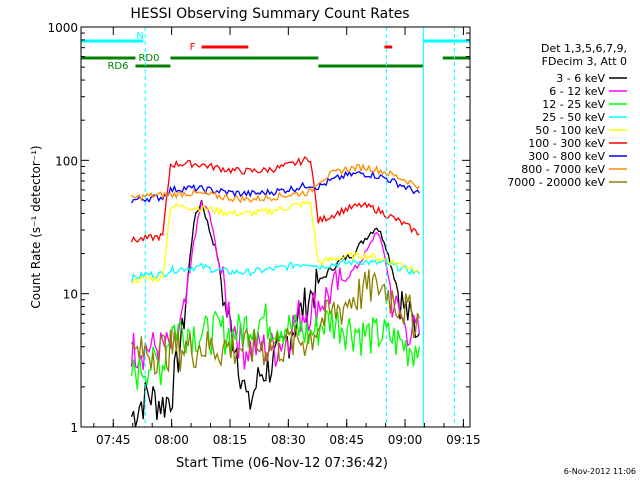  I want to click on x-tick-label-08-30: 08:30, so click(288, 440).